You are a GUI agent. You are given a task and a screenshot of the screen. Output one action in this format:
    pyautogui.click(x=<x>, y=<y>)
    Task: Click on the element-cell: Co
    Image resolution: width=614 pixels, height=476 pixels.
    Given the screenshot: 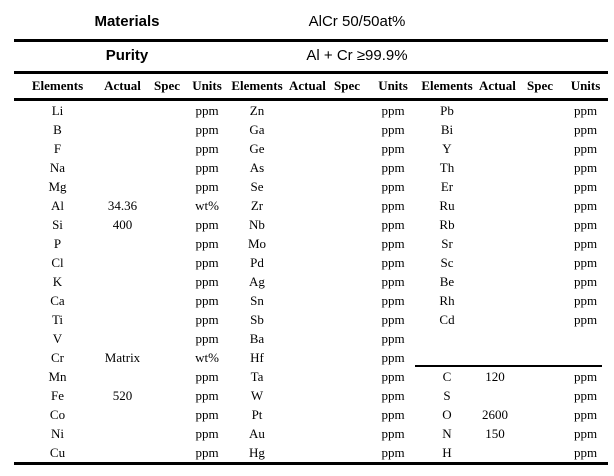 What is the action you would take?
    pyautogui.click(x=57, y=414)
    